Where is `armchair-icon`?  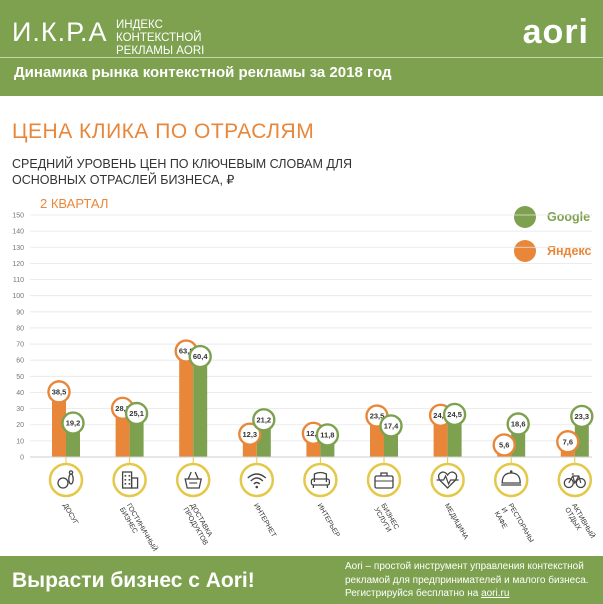 armchair-icon is located at coordinates (320, 479).